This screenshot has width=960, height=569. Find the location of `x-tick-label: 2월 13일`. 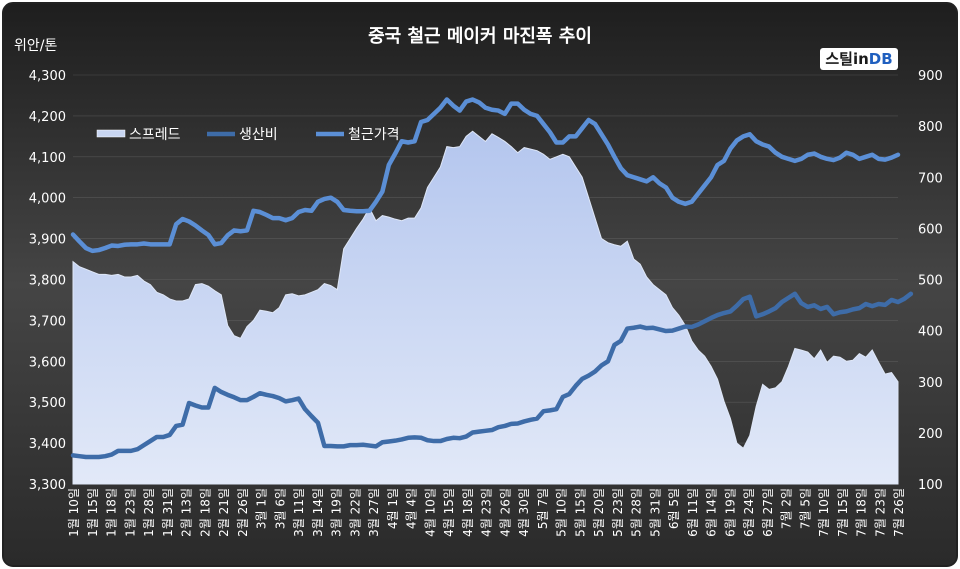

x-tick-label: 2월 13일 is located at coordinates (187, 512).